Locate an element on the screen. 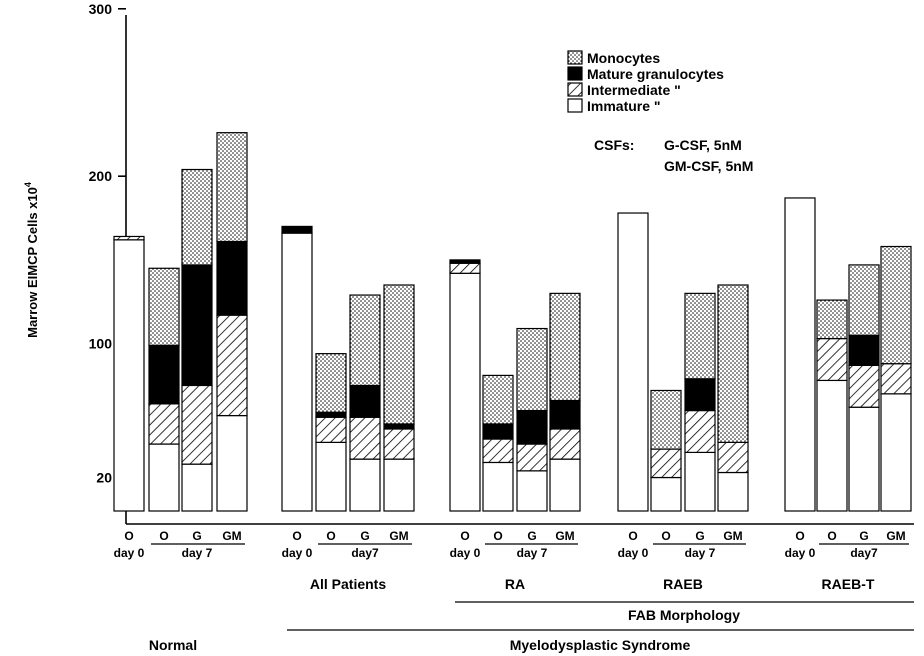 The image size is (924, 656). day-label-4: day 0 is located at coordinates (465, 553).